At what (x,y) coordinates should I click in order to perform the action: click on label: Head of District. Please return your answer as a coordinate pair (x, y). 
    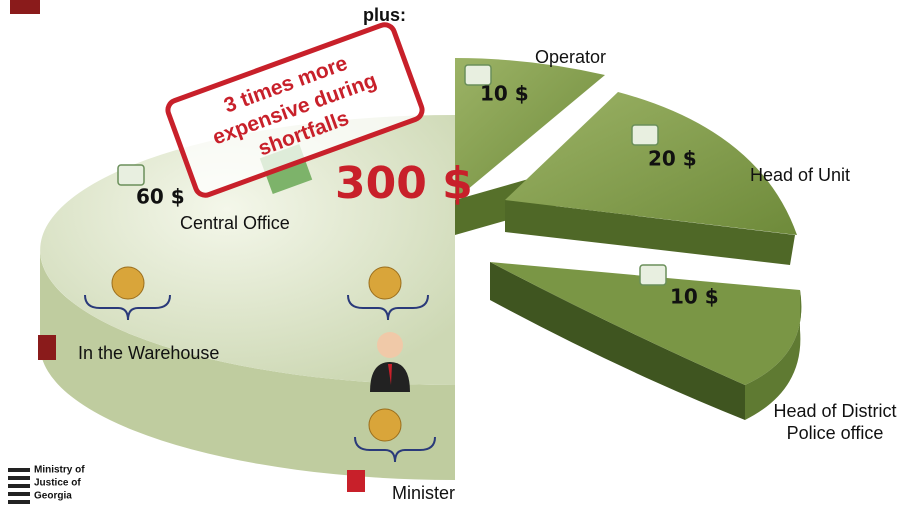
    Looking at the image, I should click on (834, 411).